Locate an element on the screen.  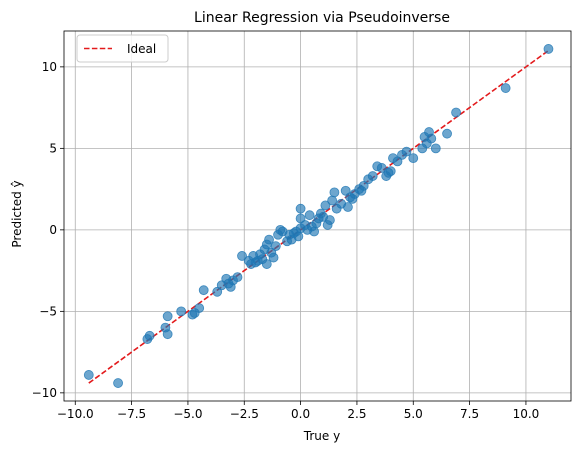
y-tick-label: 10 is located at coordinates (49, 67).